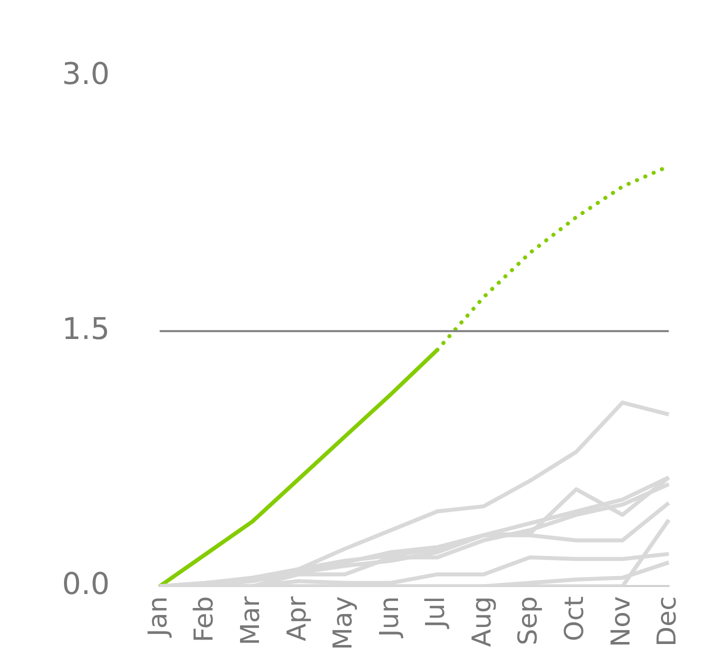 This screenshot has width=718, height=668. I want to click on x-tick-label: Jun, so click(389, 617).